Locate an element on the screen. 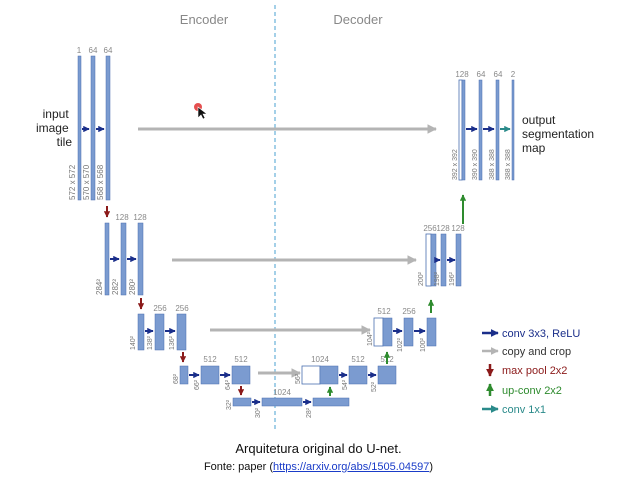  size-label: 570 x 570 is located at coordinates (86, 182).